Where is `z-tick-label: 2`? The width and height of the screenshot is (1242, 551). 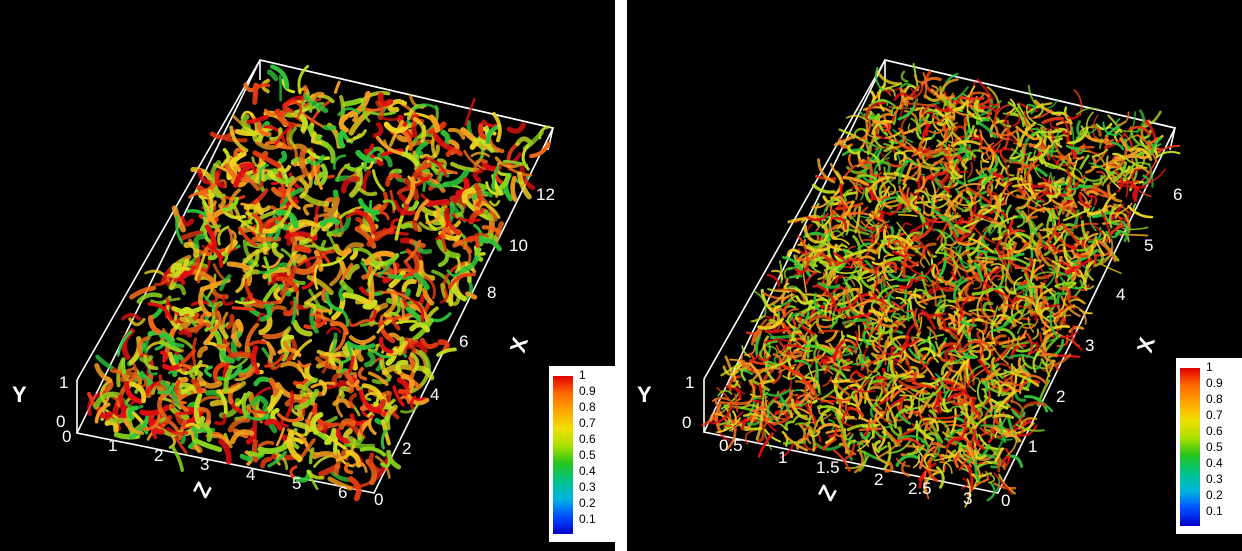
z-tick-label: 2 is located at coordinates (159, 455).